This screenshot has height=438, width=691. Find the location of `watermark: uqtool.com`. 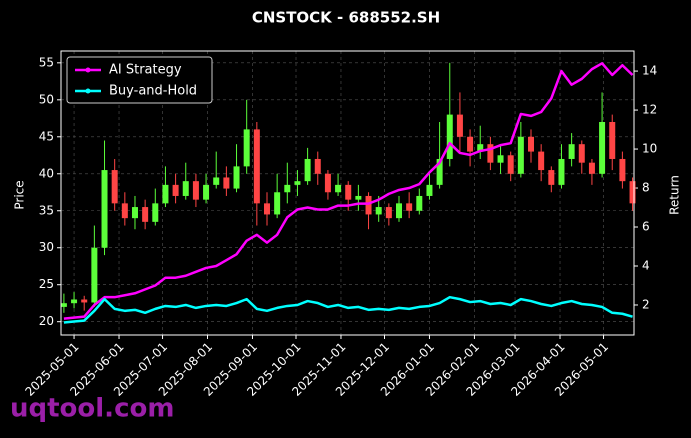

watermark: uqtool.com is located at coordinates (92, 409).